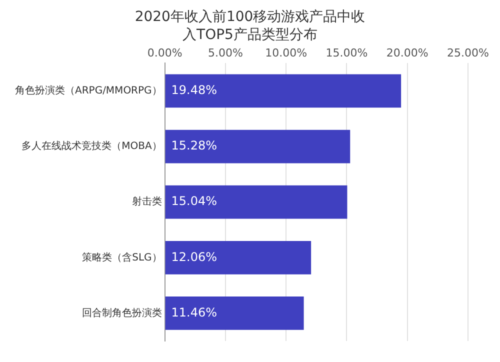 The image size is (500, 362). What do you see at coordinates (92, 146) in the screenshot?
I see `y-tick-label: 多人在线战术竞技类（MOBA）` at bounding box center [92, 146].